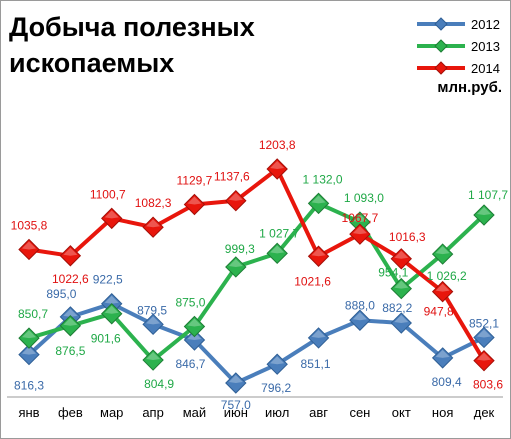 The height and width of the screenshot is (439, 511). I want to click on series-2012-label-авг: 851,1, so click(316, 364).